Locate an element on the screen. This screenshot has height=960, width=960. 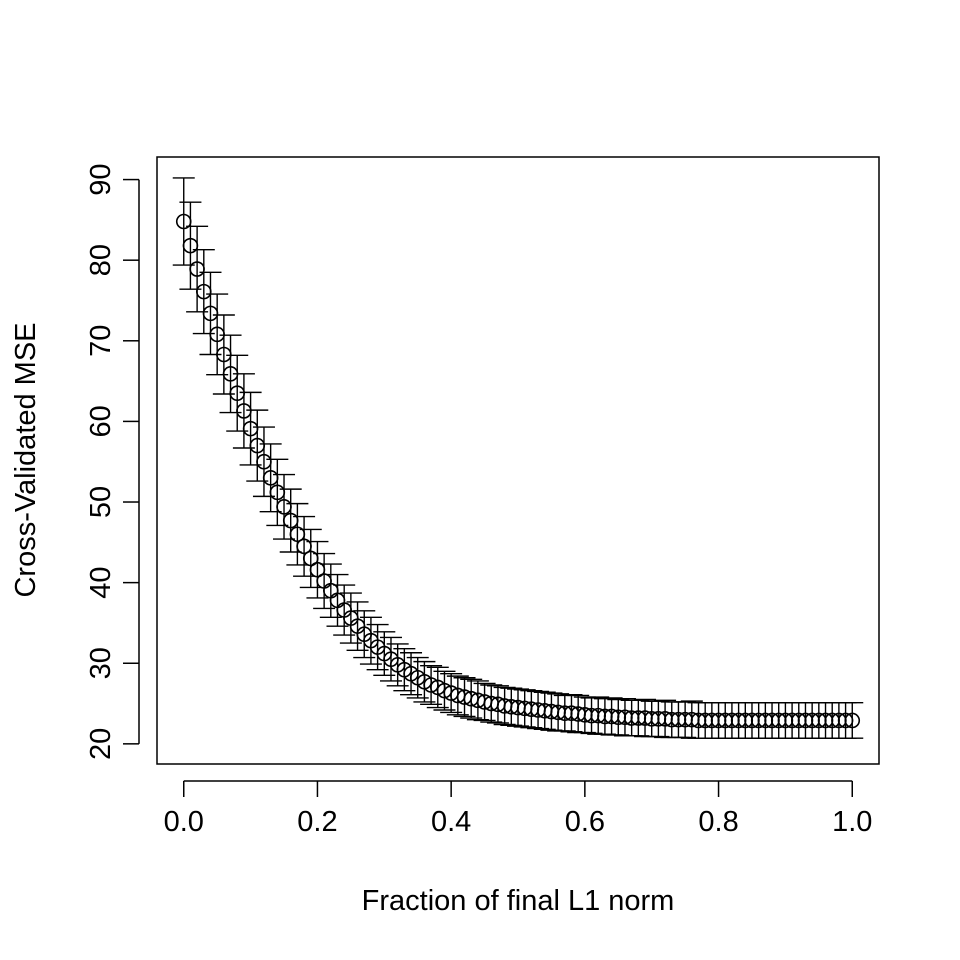
y-tick-label: 60 is located at coordinates (101, 421).